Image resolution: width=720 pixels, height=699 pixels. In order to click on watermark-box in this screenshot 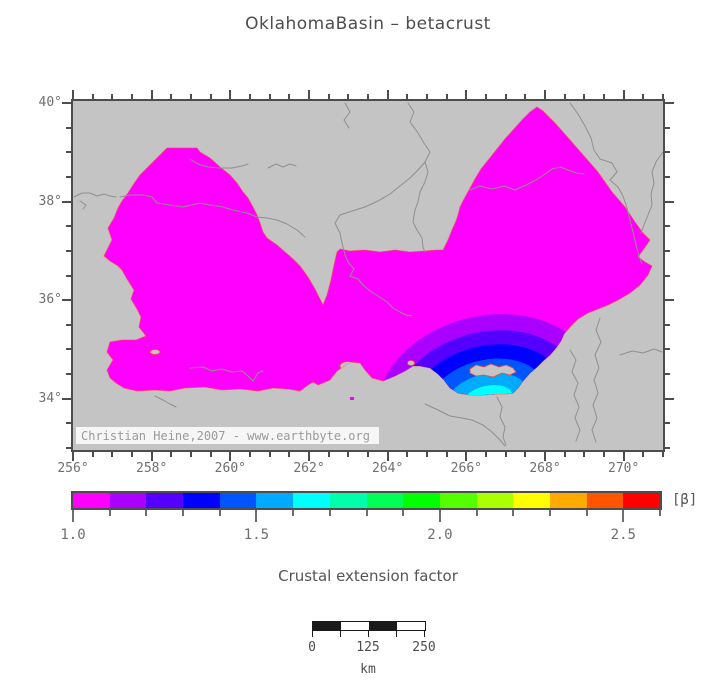, I will do `click(227, 435)`.